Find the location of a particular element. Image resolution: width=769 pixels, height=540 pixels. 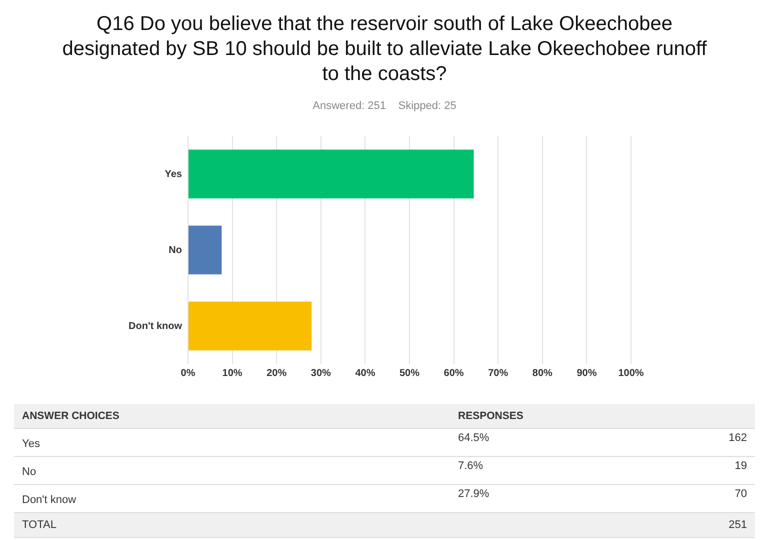

x-tick-label: 40% is located at coordinates (365, 373).